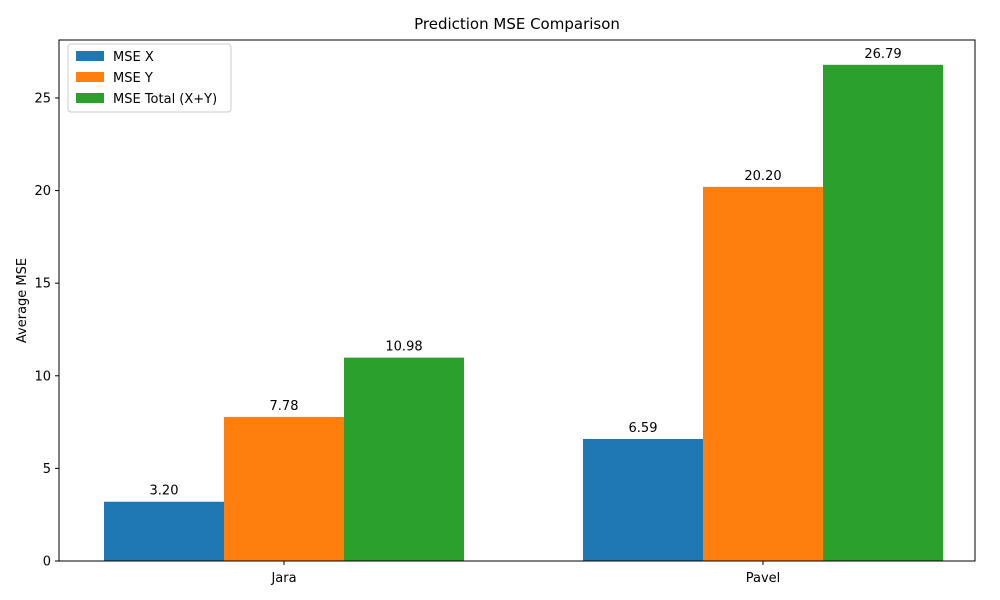  What do you see at coordinates (42, 376) in the screenshot?
I see `y-tick-label: 10` at bounding box center [42, 376].